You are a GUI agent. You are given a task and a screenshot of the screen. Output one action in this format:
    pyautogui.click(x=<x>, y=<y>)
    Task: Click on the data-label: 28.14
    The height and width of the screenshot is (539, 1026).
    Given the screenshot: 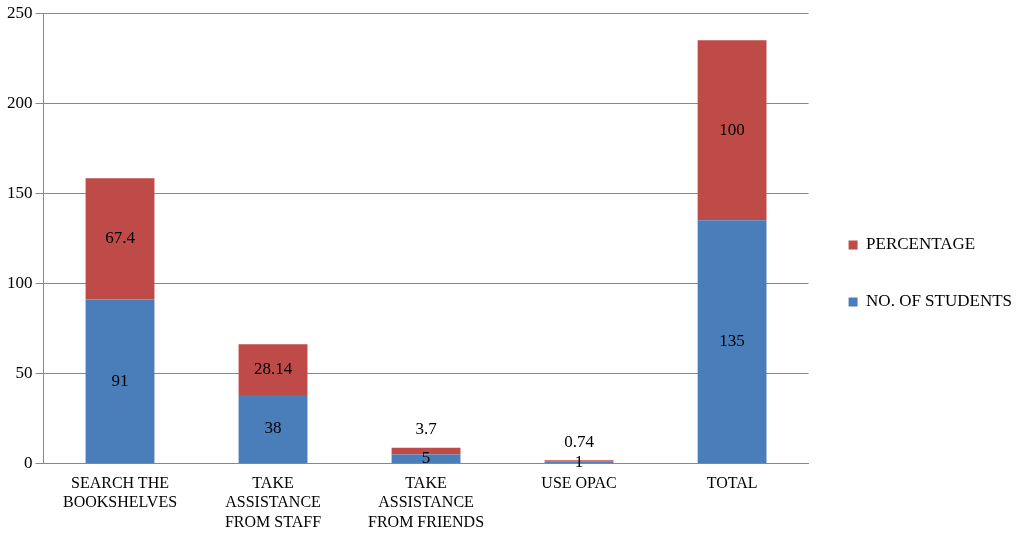 What is the action you would take?
    pyautogui.click(x=273, y=369)
    